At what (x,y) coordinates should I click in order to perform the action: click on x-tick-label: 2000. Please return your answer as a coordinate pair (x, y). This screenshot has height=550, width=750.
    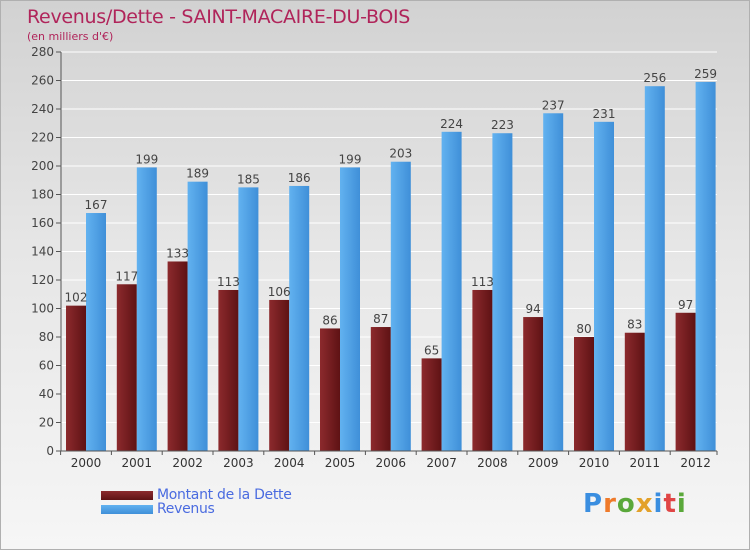
    Looking at the image, I should click on (86, 463).